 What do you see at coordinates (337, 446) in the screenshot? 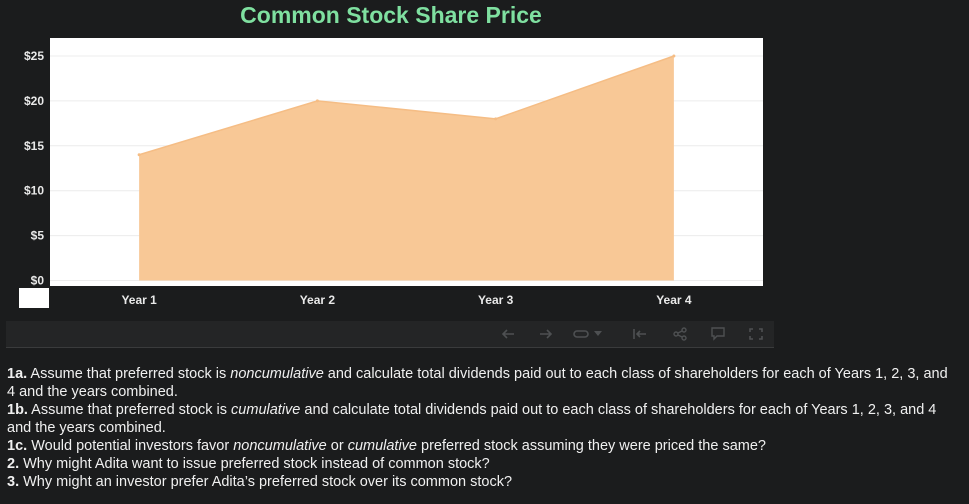
I see `question-text: or` at bounding box center [337, 446].